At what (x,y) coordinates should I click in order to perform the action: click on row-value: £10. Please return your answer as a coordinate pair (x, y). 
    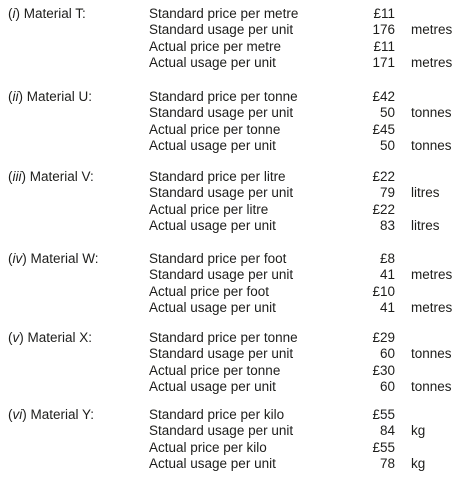
    Looking at the image, I should click on (383, 291).